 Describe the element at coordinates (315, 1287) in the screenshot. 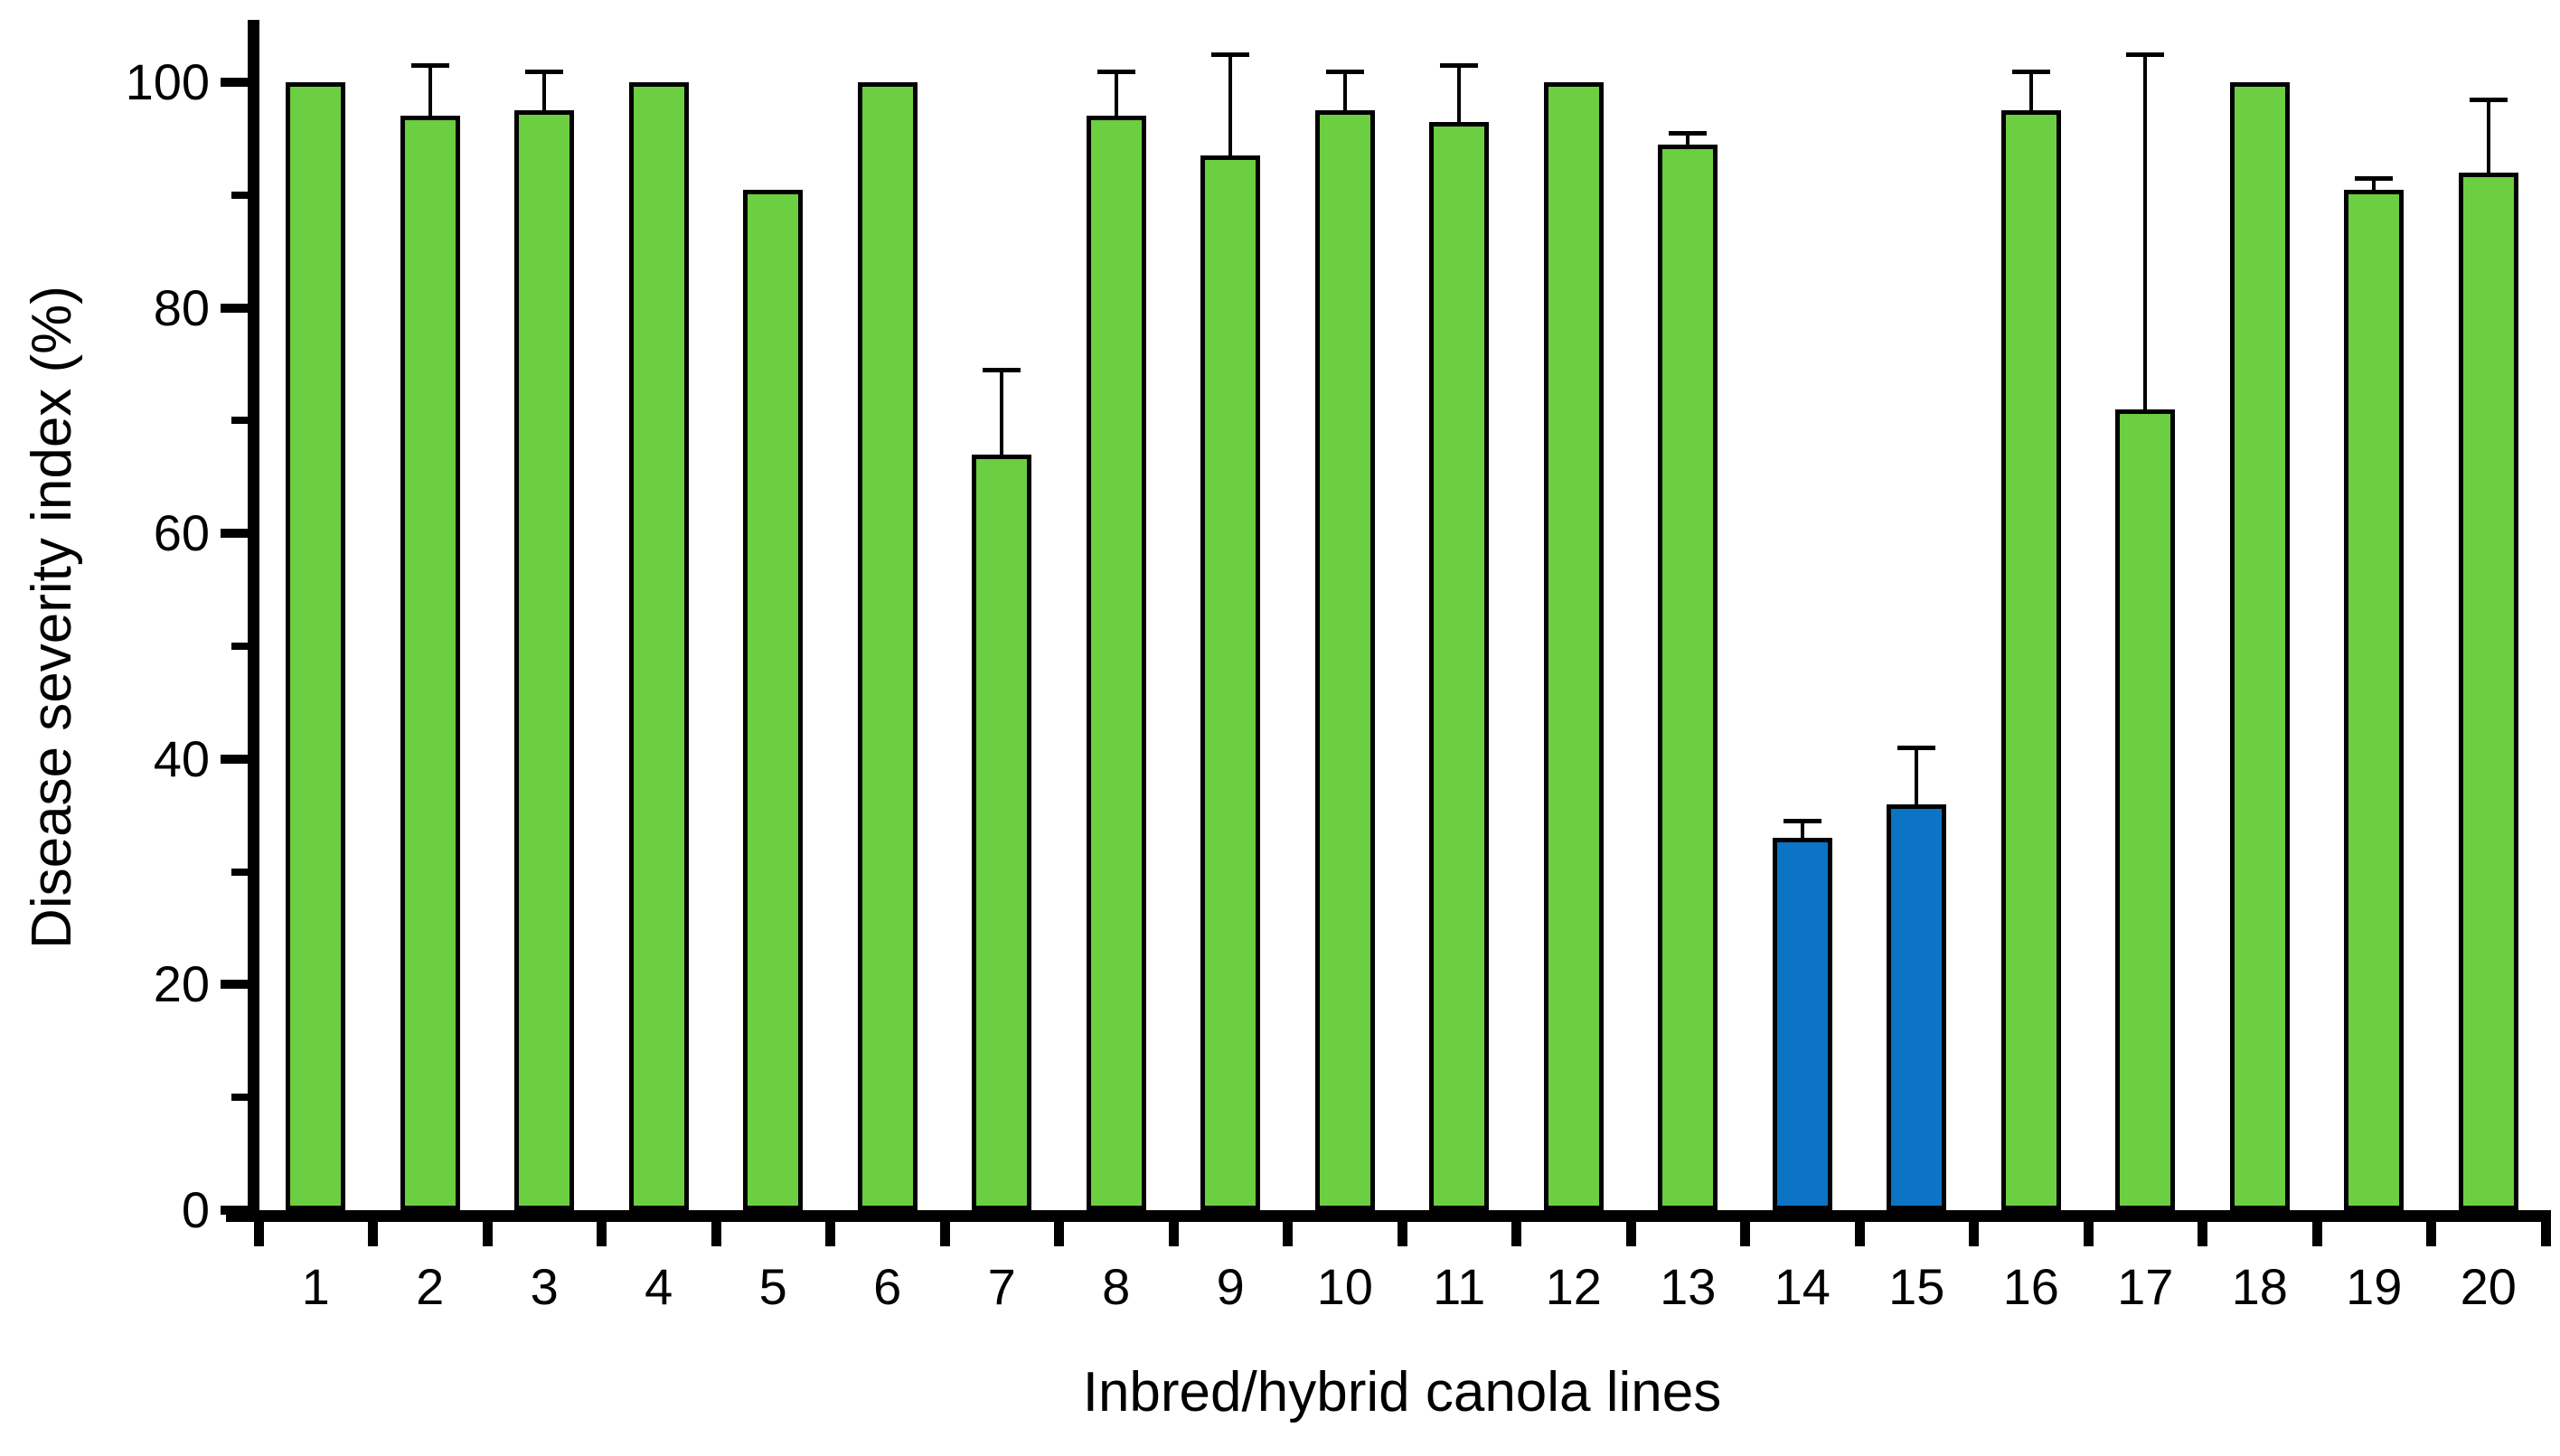

I see `x-tick-label: 1` at that location.